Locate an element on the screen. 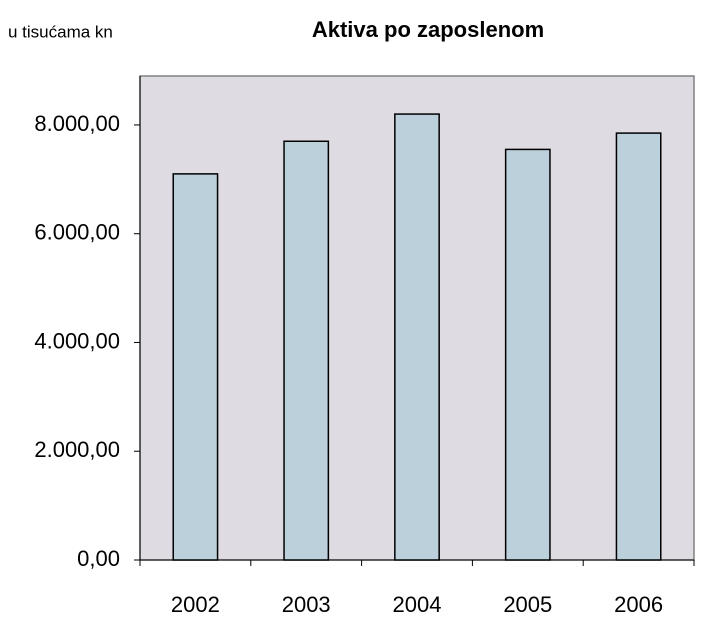 The height and width of the screenshot is (617, 714). y-tick-label: 2.000,00 is located at coordinates (77, 449).